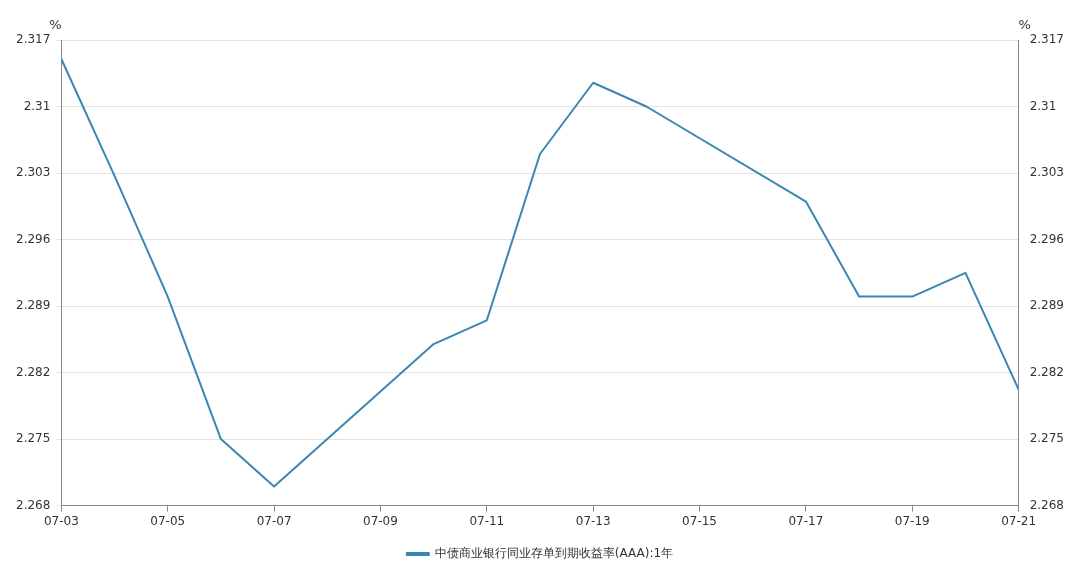 The width and height of the screenshot is (1080, 580). I want to click on y-tick-label: 2.282, so click(33, 371).